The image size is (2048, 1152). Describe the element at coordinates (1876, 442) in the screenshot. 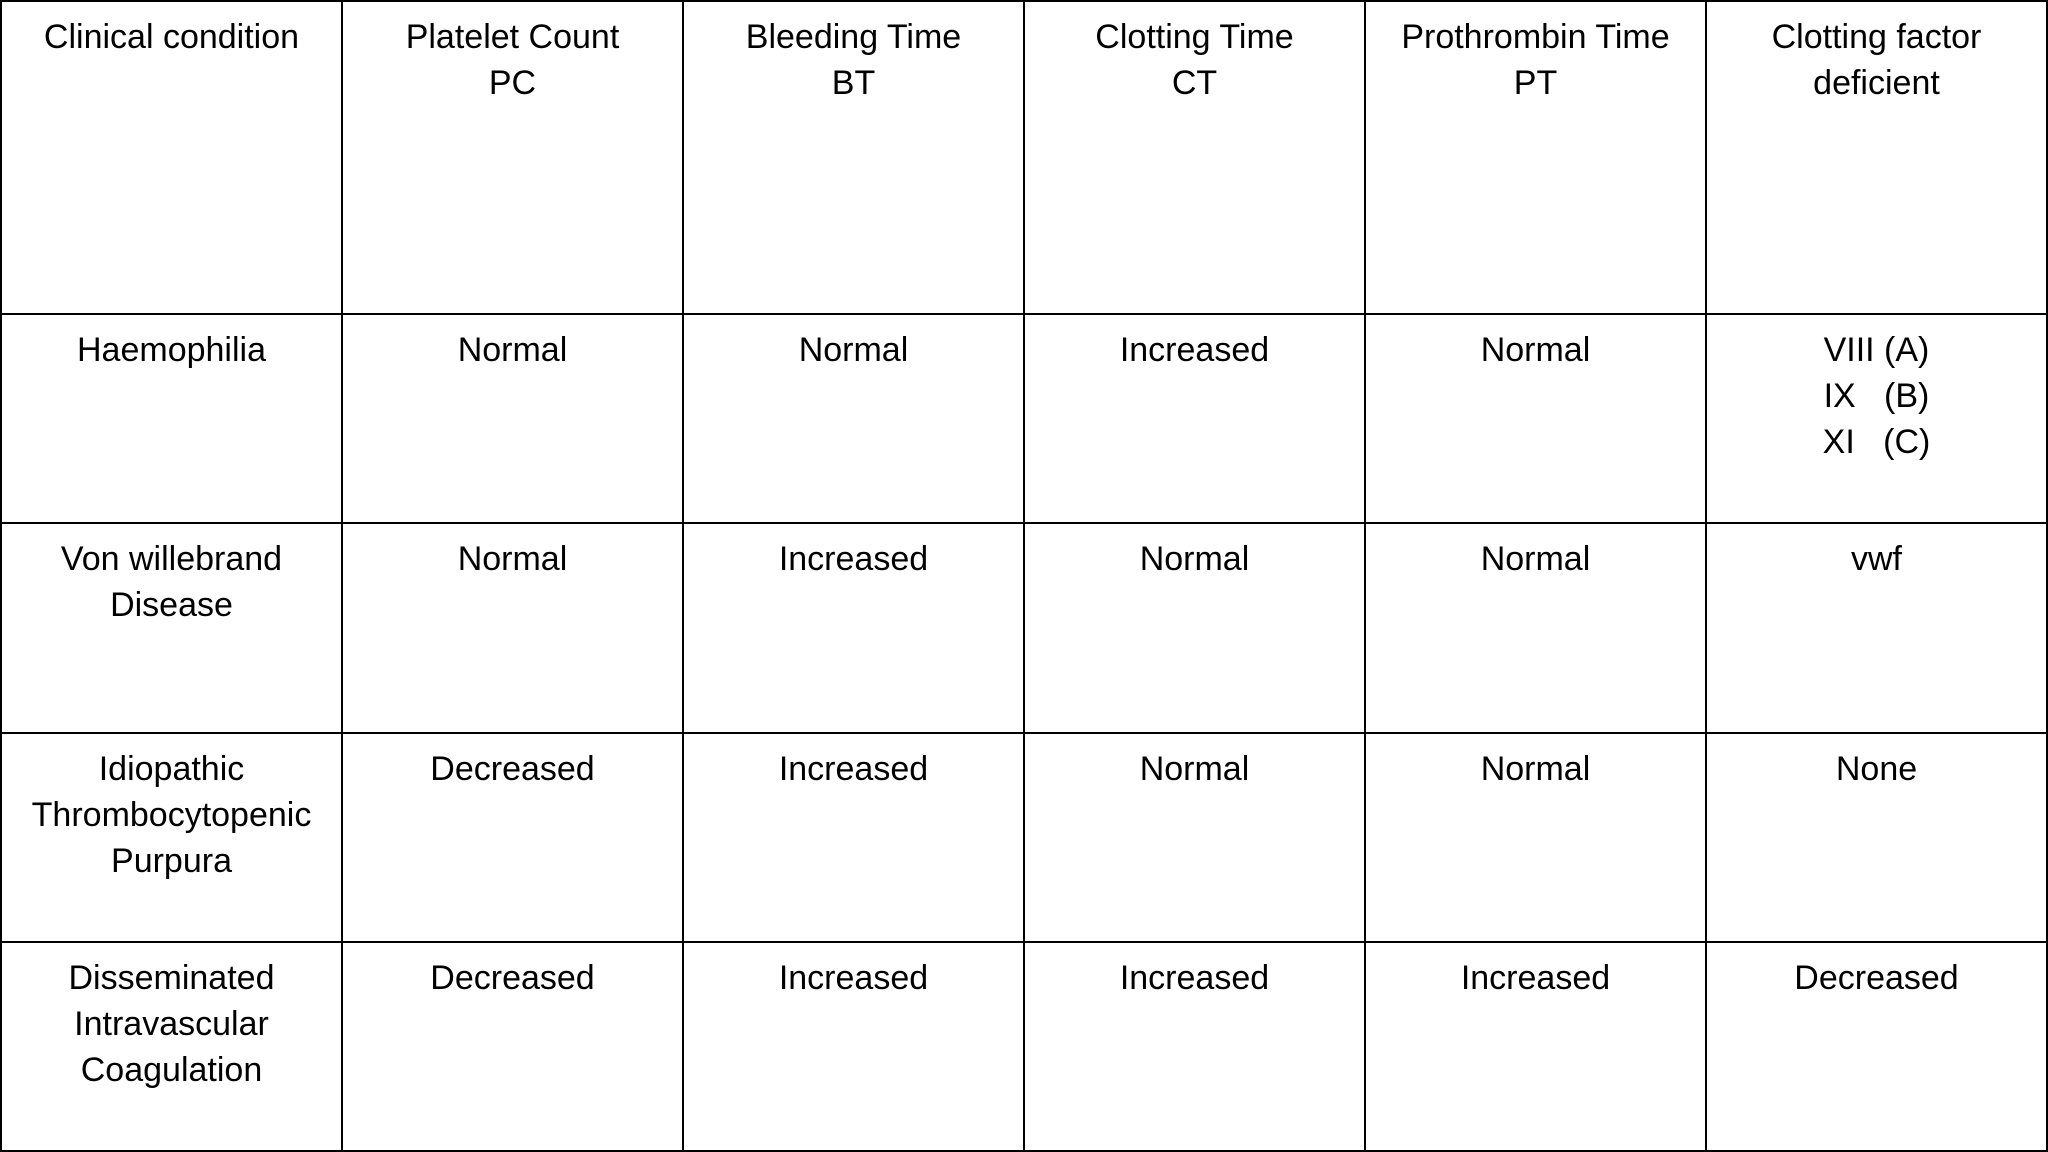

I see `cell-text: XI (C)` at that location.